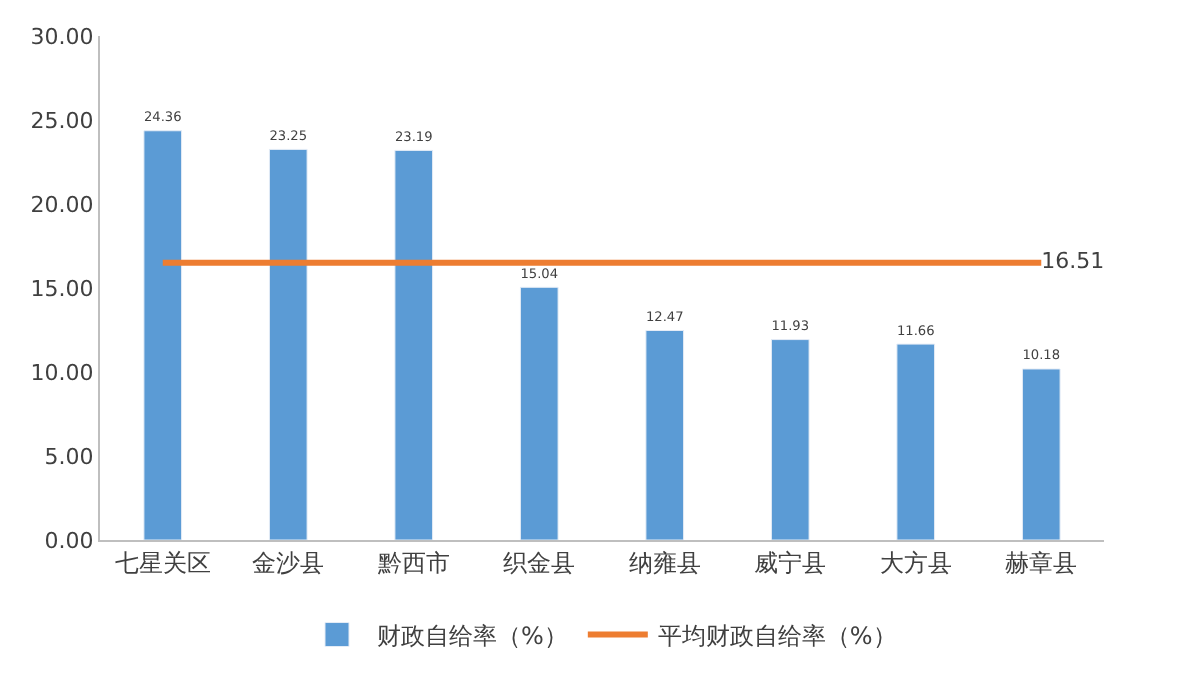 This screenshot has height=688, width=1194. I want to click on legend-label: 财政自给率（%）, so click(472, 635).